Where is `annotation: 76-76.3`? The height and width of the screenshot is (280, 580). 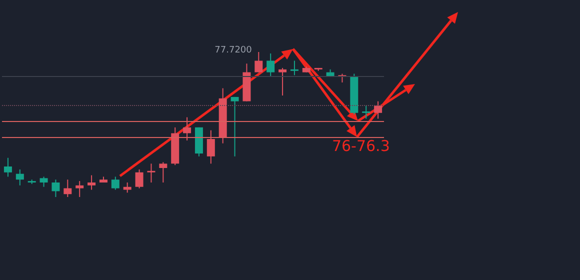
annotation: 76-76.3 is located at coordinates (361, 146).